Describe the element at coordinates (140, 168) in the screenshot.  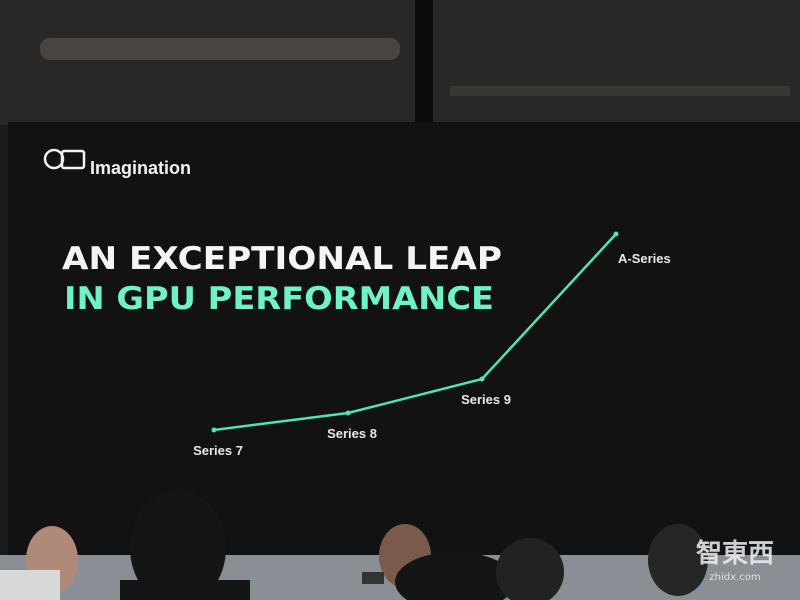
I see `logo-text: Imagination` at that location.